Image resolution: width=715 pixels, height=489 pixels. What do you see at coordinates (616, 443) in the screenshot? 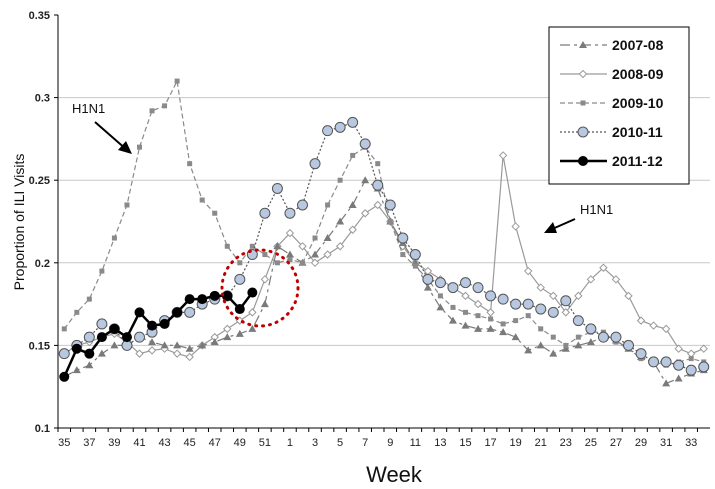
I see `x-tick-label: 27` at bounding box center [616, 443].